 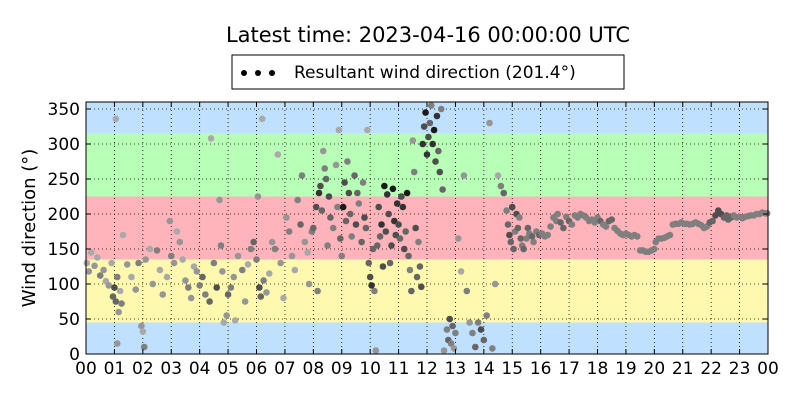 What do you see at coordinates (541, 369) in the screenshot?
I see `x-tick-label: 16` at bounding box center [541, 369].